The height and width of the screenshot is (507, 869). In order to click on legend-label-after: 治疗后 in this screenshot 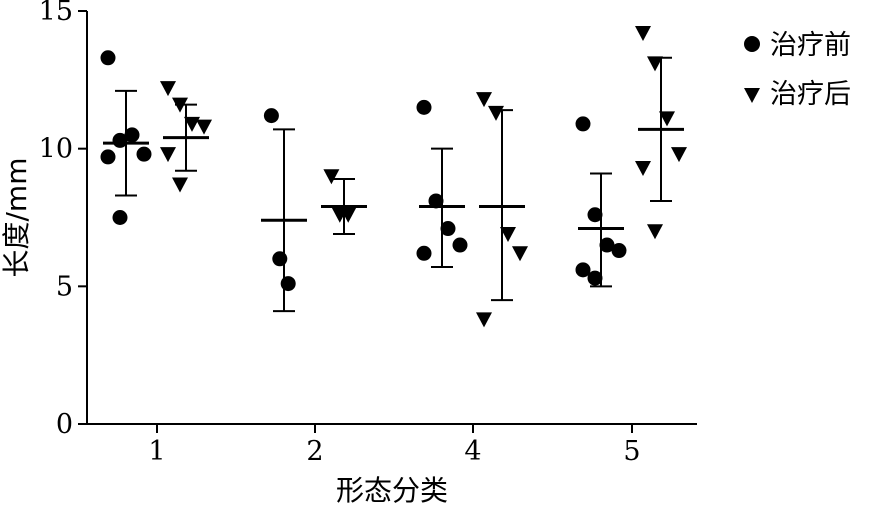, I will do `click(810, 94)`.